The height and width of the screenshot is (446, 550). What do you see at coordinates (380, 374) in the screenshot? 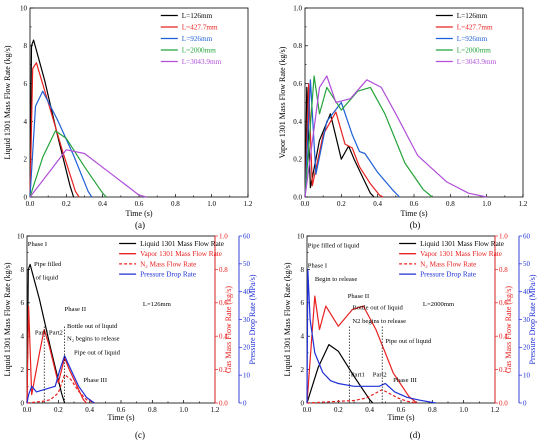
I see `annotation: Part2` at bounding box center [380, 374].